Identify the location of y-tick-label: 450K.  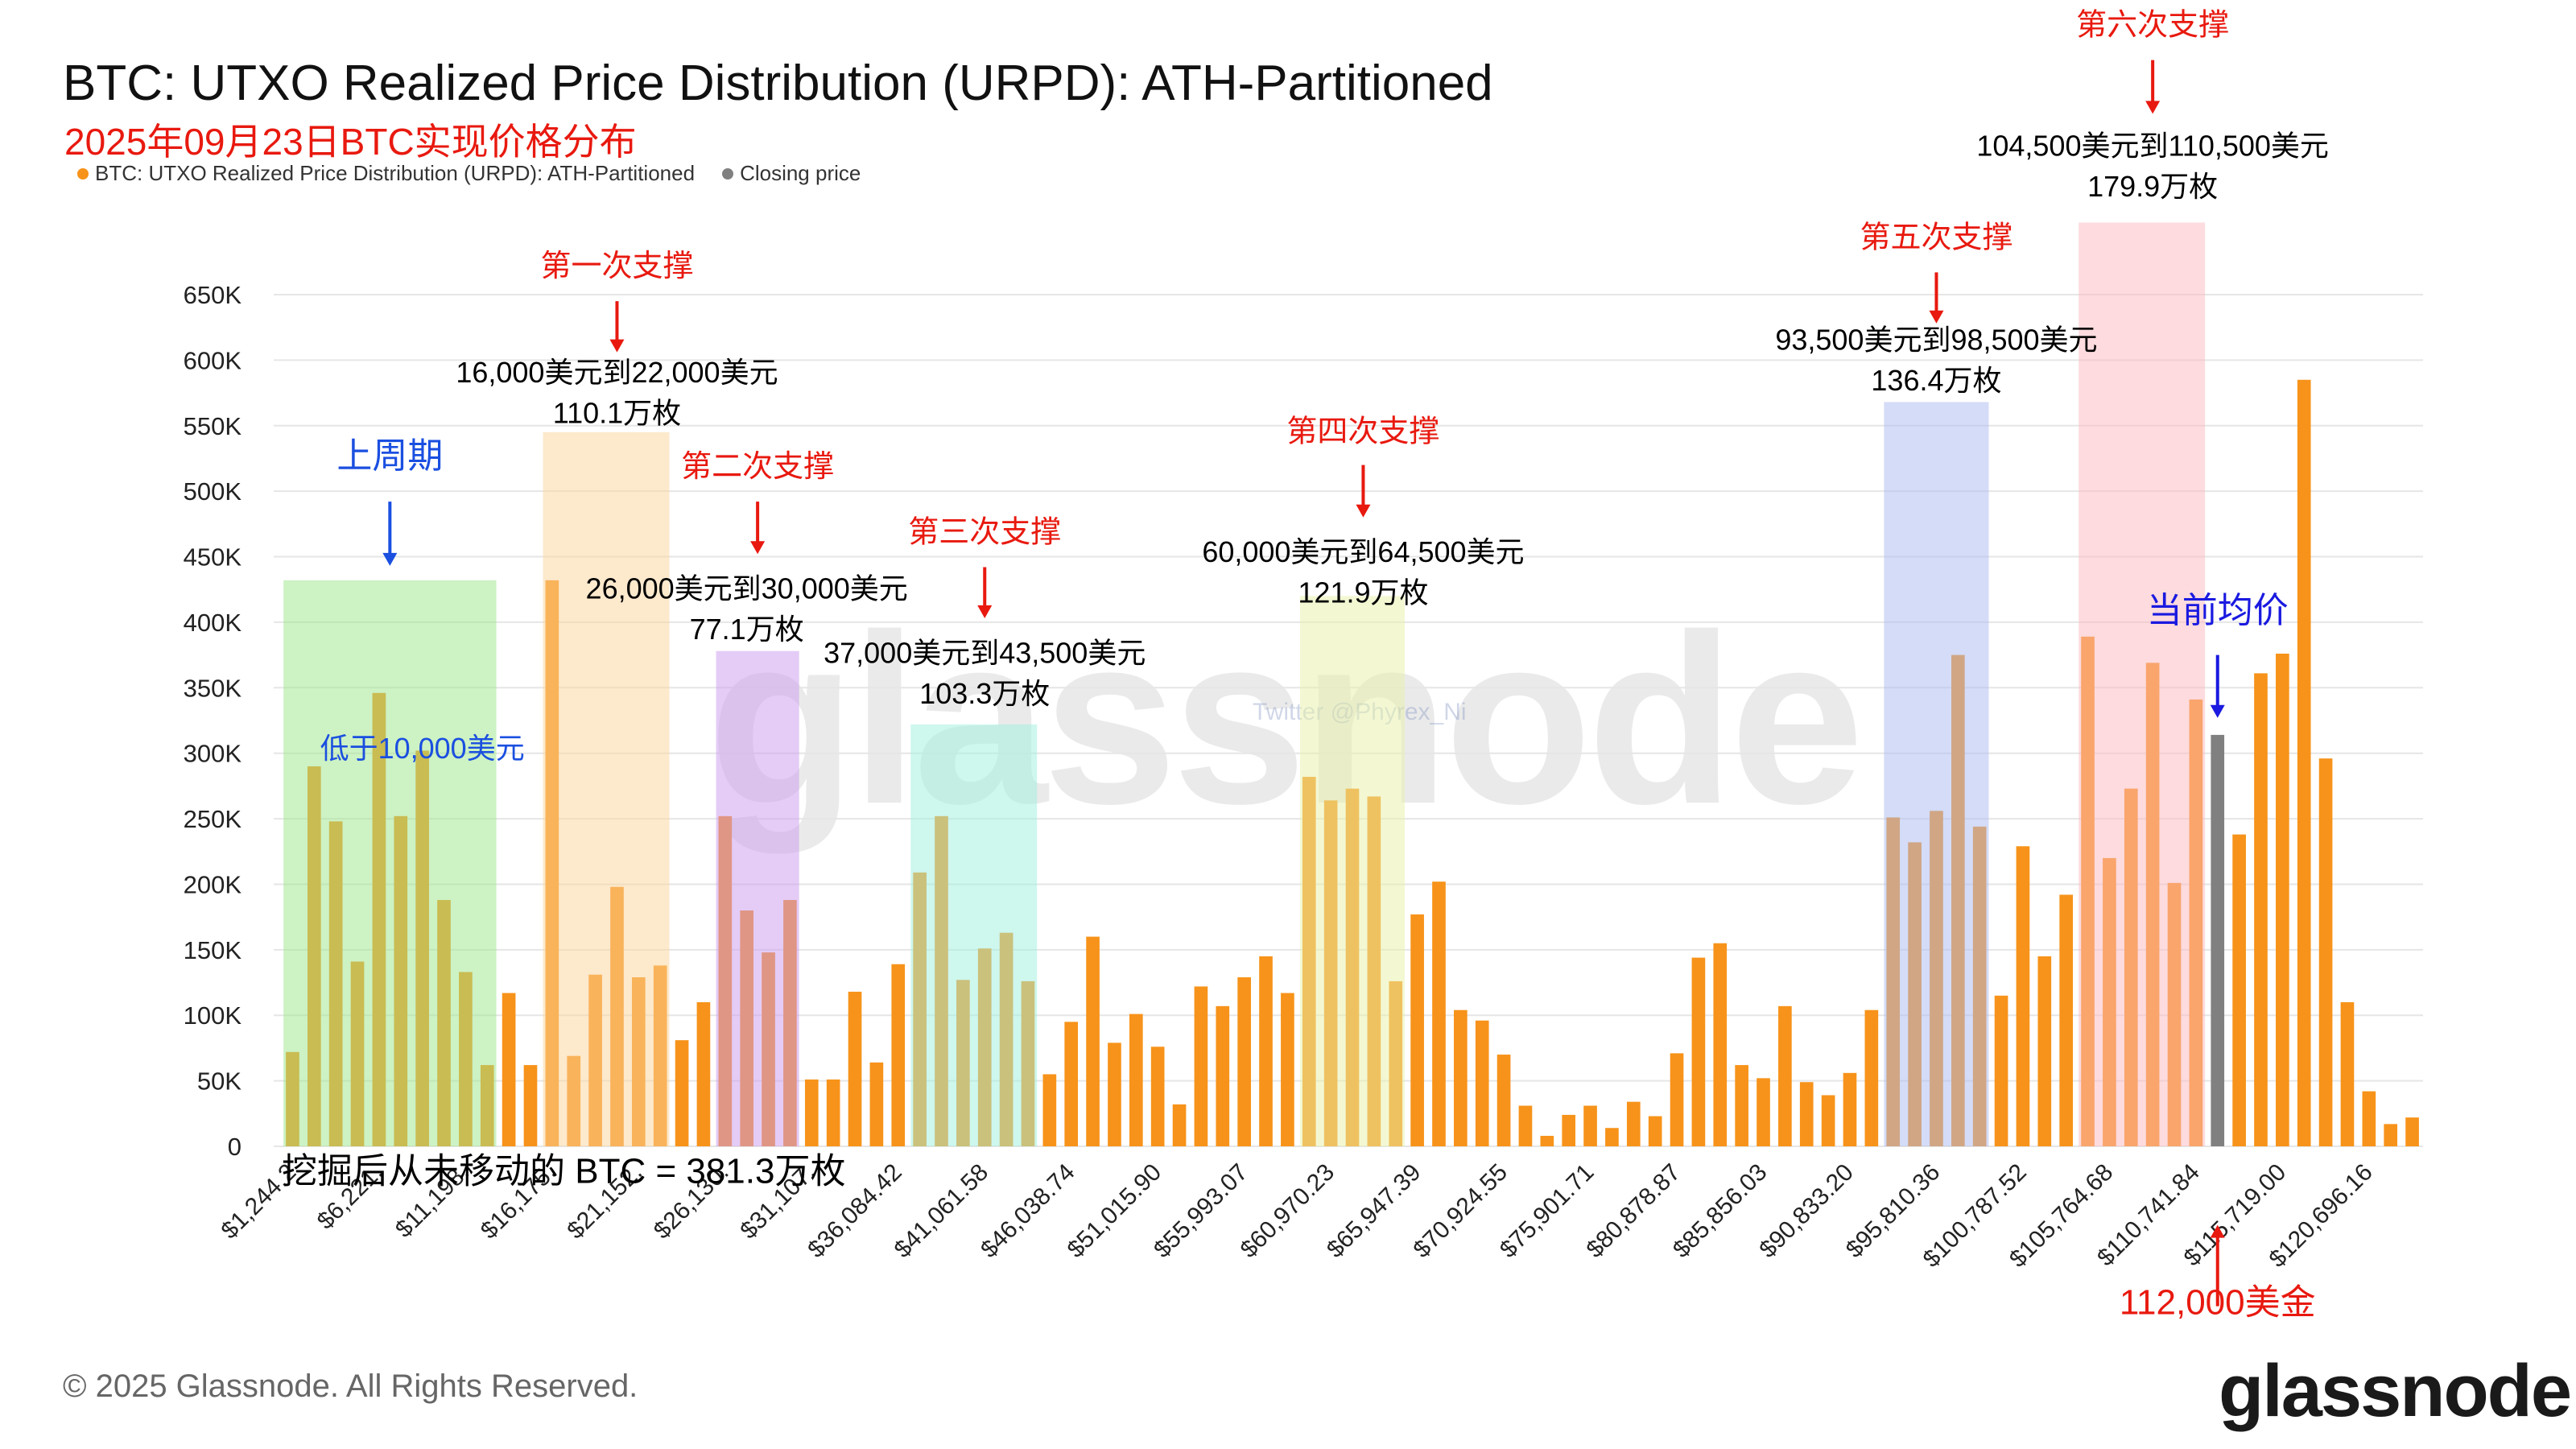
(213, 557).